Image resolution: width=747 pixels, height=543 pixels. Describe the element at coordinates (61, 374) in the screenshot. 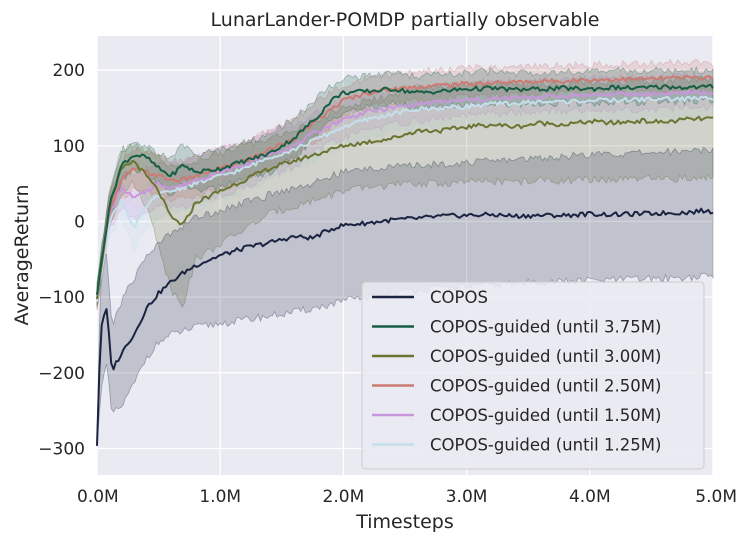

I see `y-tick-label: −200` at that location.